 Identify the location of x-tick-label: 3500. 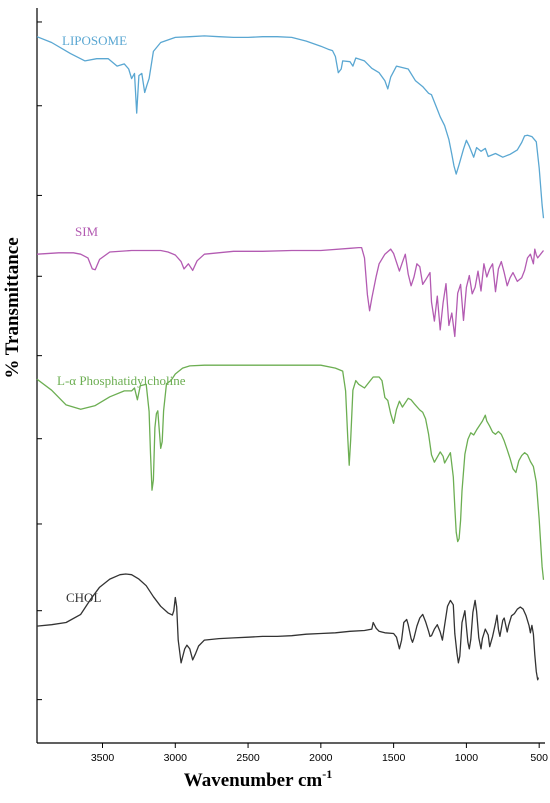
(103, 758).